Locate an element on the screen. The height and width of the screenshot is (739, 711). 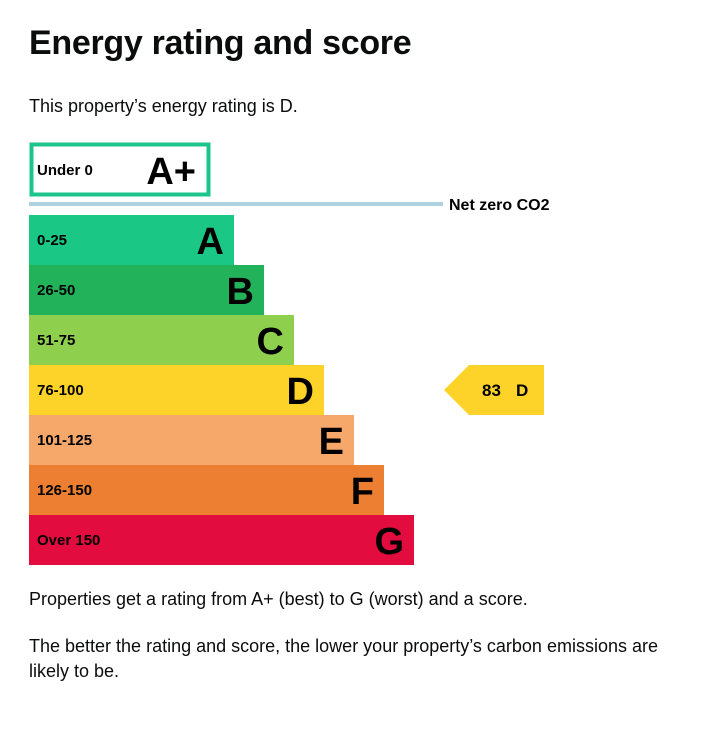
band-d-bar is located at coordinates (176, 390).